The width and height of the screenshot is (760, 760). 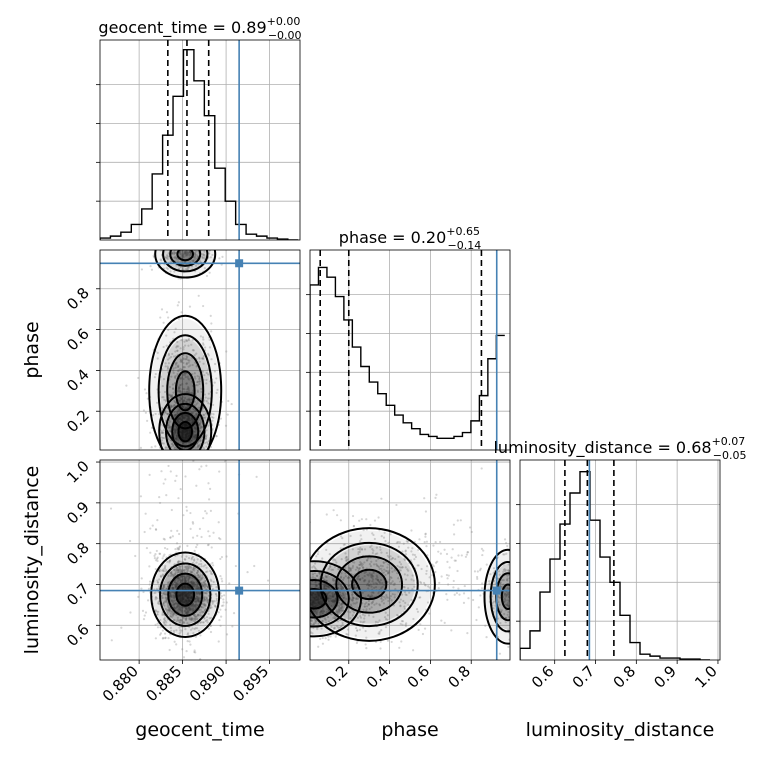 What do you see at coordinates (239, 590) in the screenshot?
I see `truth-point` at bounding box center [239, 590].